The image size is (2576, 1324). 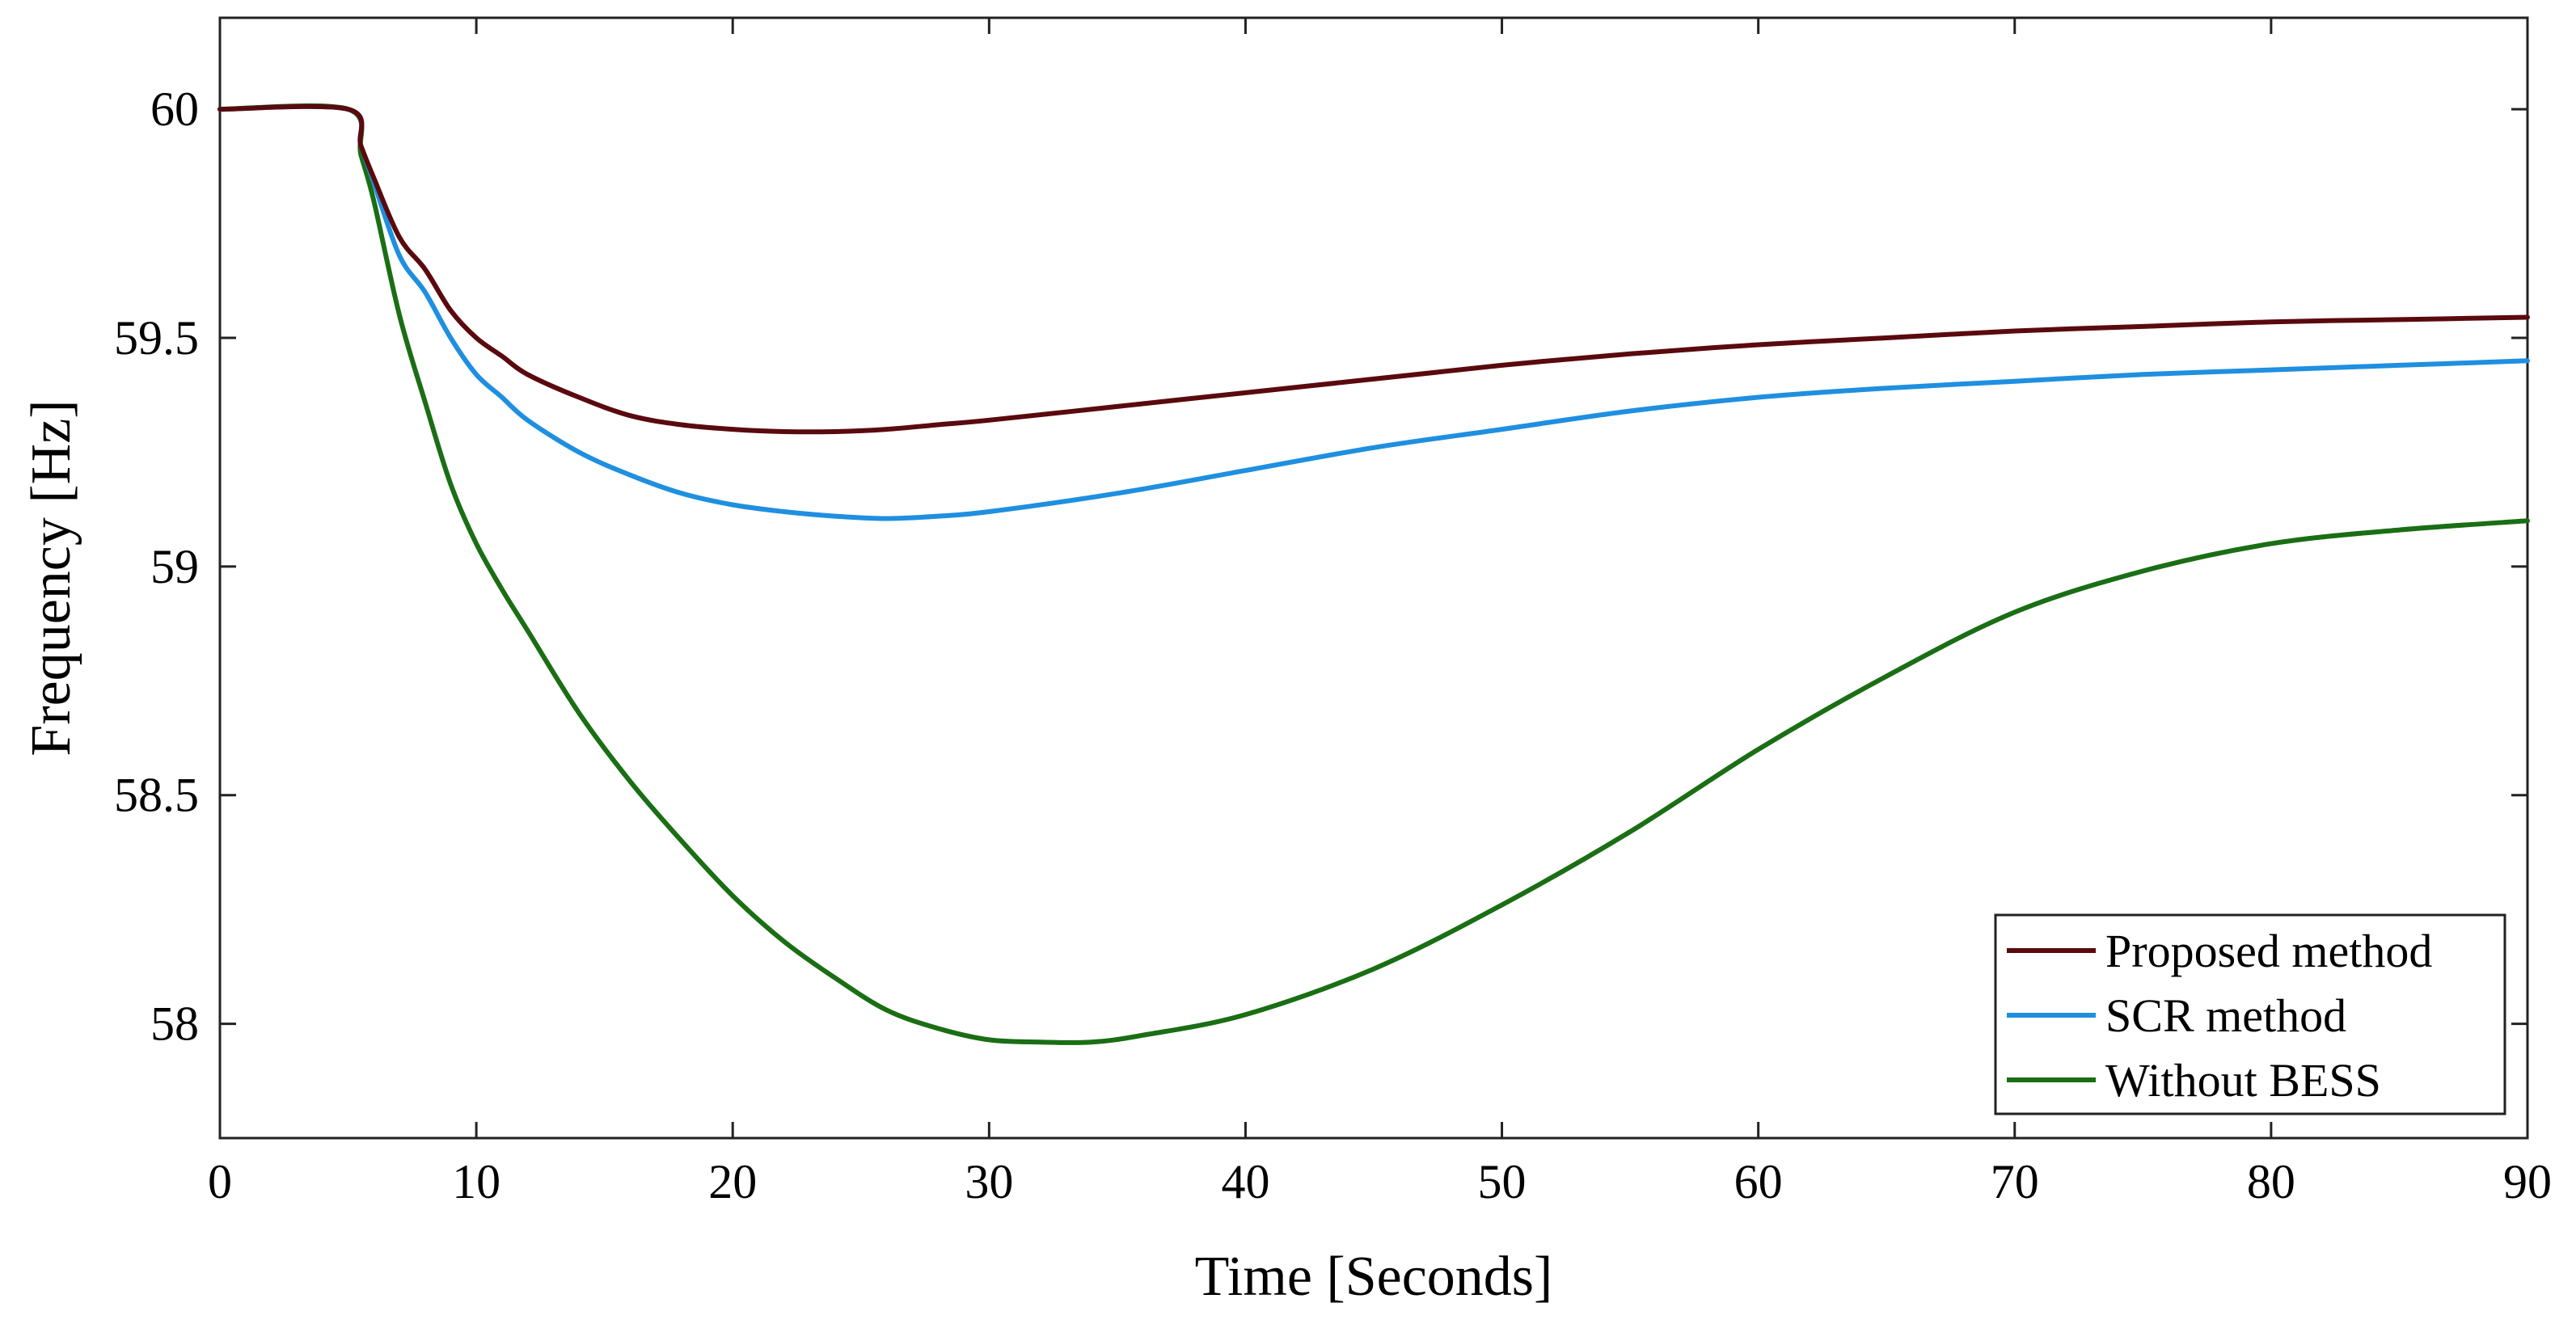 What do you see at coordinates (2271, 1182) in the screenshot?
I see `x-tick-label: 80` at bounding box center [2271, 1182].